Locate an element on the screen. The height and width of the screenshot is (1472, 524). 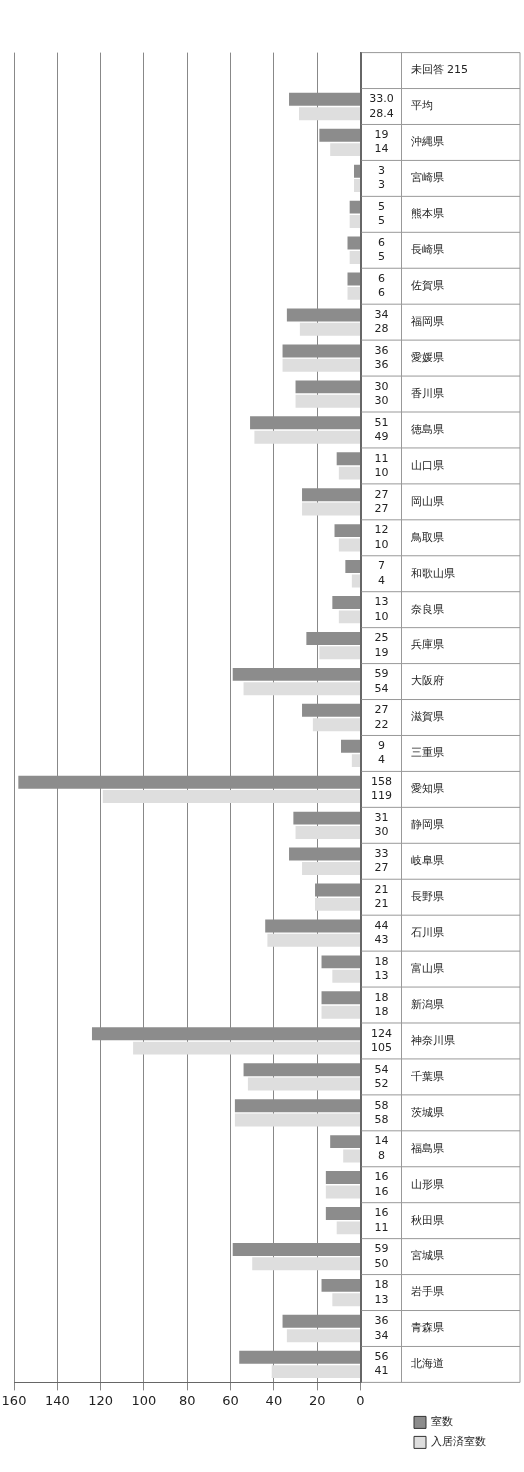
y-tick-label: 石川県 is located at coordinates (427, 932).